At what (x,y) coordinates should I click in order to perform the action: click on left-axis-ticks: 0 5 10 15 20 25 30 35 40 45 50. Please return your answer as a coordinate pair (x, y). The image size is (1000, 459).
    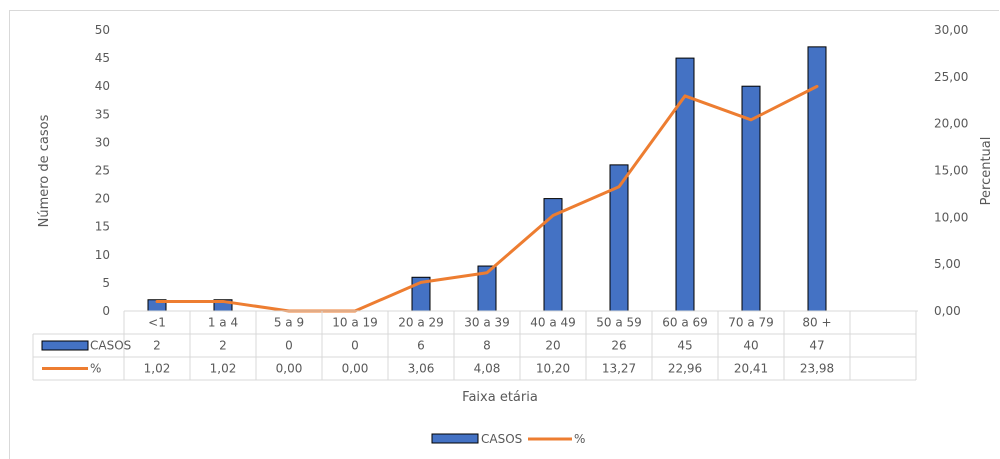
    Looking at the image, I should click on (102, 170).